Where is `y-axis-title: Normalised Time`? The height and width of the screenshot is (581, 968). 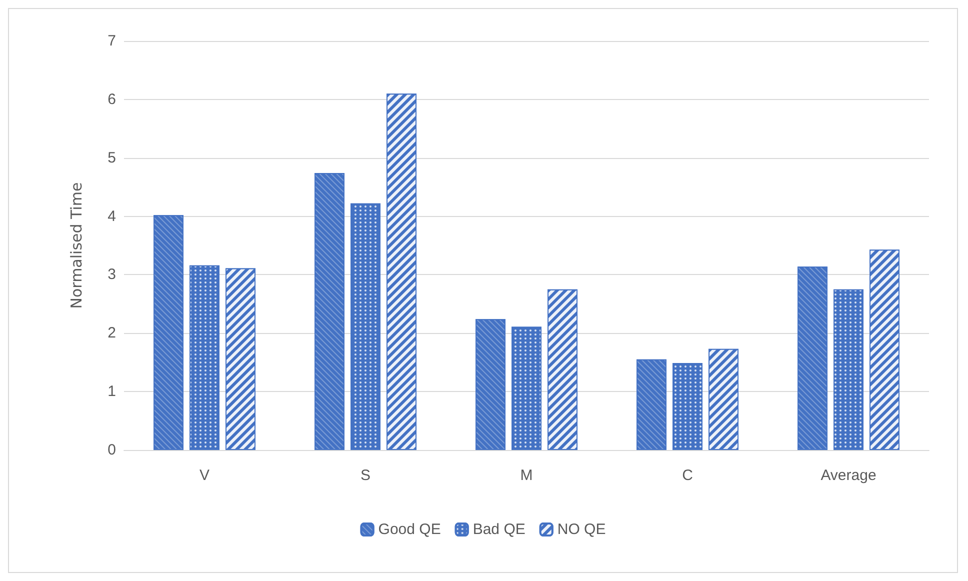
y-axis-title: Normalised Time is located at coordinates (77, 245).